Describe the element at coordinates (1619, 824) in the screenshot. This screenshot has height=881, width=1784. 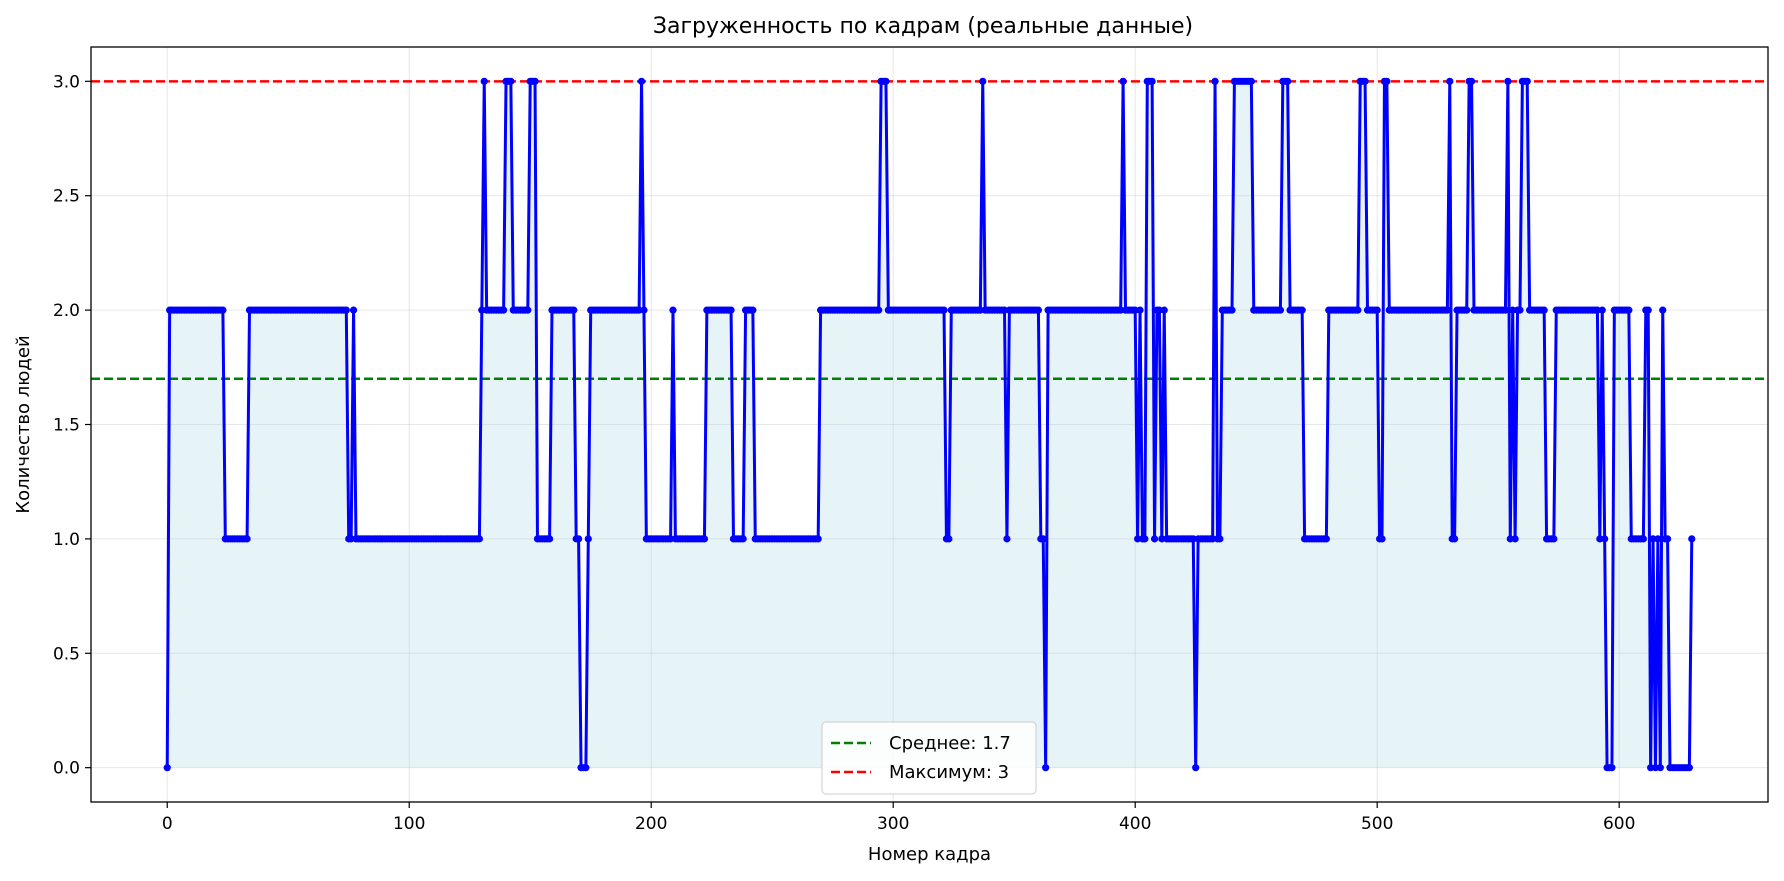
I see `x-tick-label: 600` at that location.